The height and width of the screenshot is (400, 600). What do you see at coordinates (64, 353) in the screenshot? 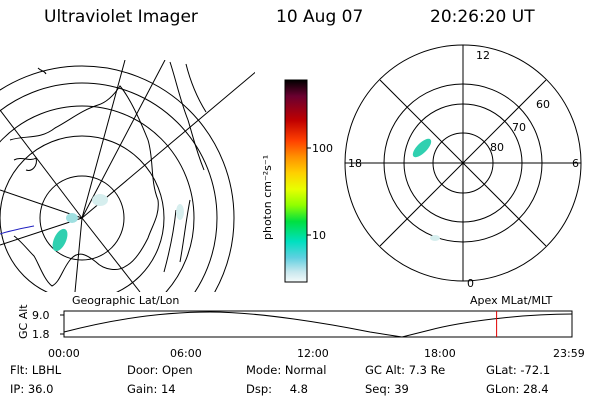
I see `timeline-x-tick: 00:00` at bounding box center [64, 353].